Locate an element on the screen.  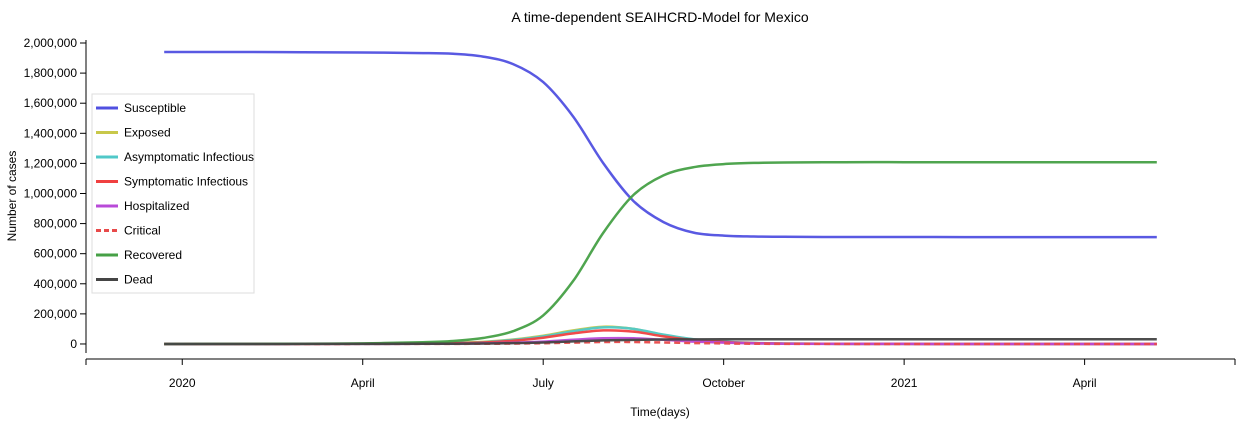
legend-label: Symptomatic Infectious is located at coordinates (186, 182).